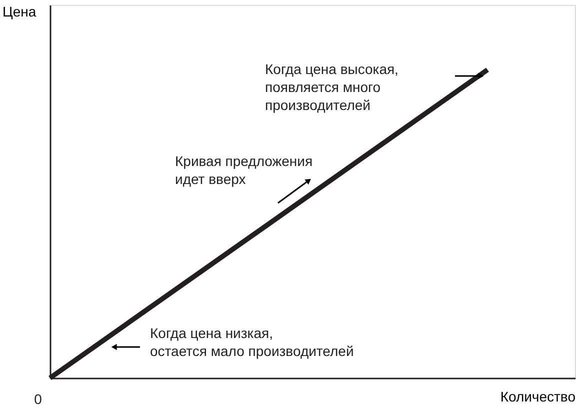  Describe the element at coordinates (38, 399) in the screenshot. I see `text: 0` at that location.